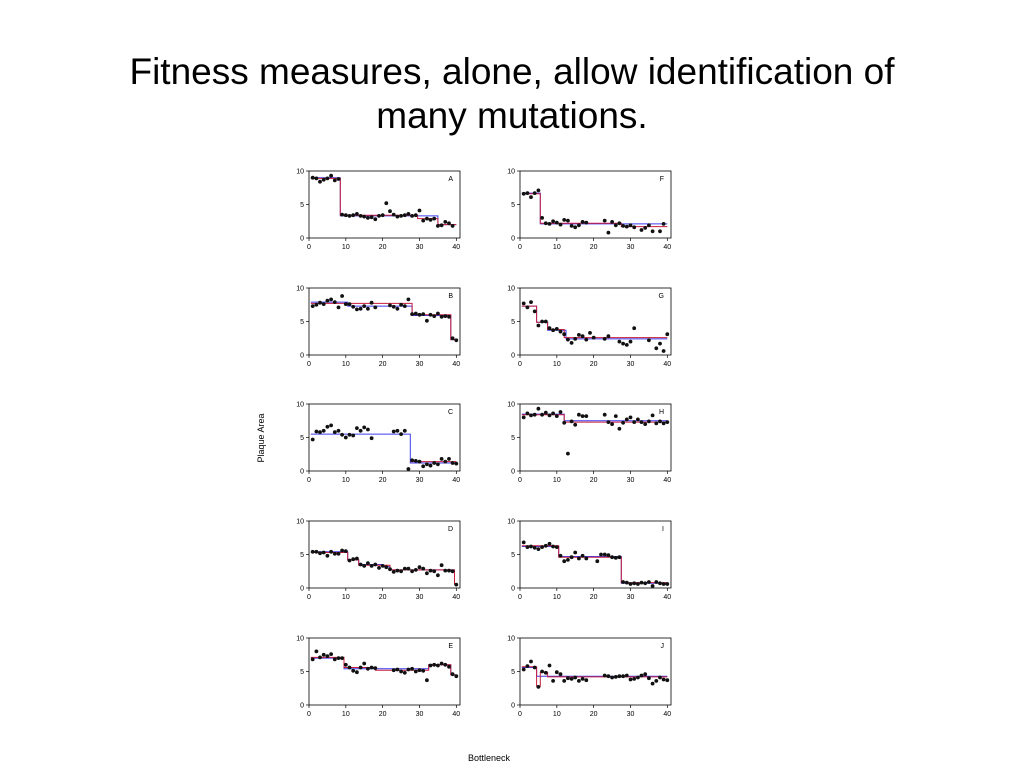  What do you see at coordinates (378, 443) in the screenshot?
I see `panel-c: 0 5 10 0 10 20 30 40 C` at bounding box center [378, 443].